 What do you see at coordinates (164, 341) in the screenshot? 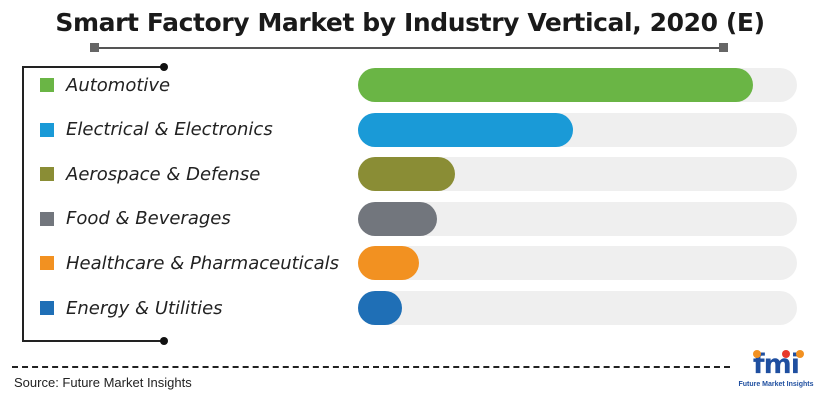
I see `legend-bracket-bottom-dot` at bounding box center [164, 341].